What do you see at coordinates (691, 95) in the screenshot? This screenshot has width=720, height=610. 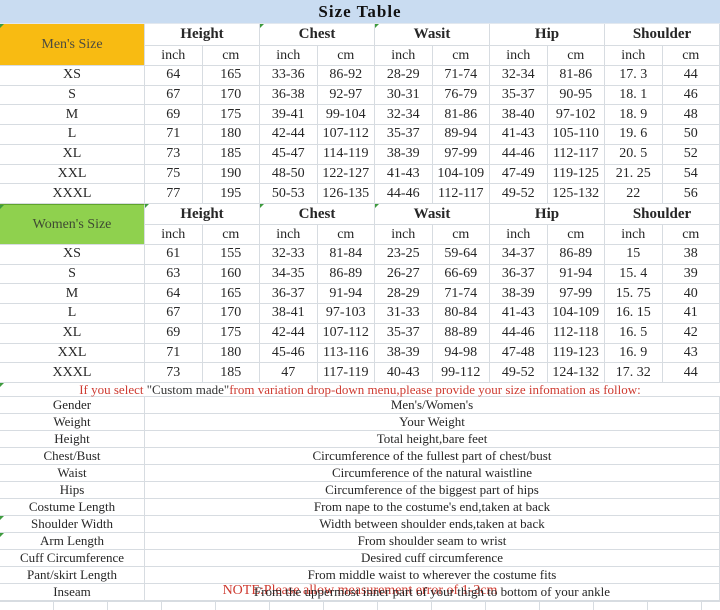 I see `size-value-cell: 46` at bounding box center [691, 95].